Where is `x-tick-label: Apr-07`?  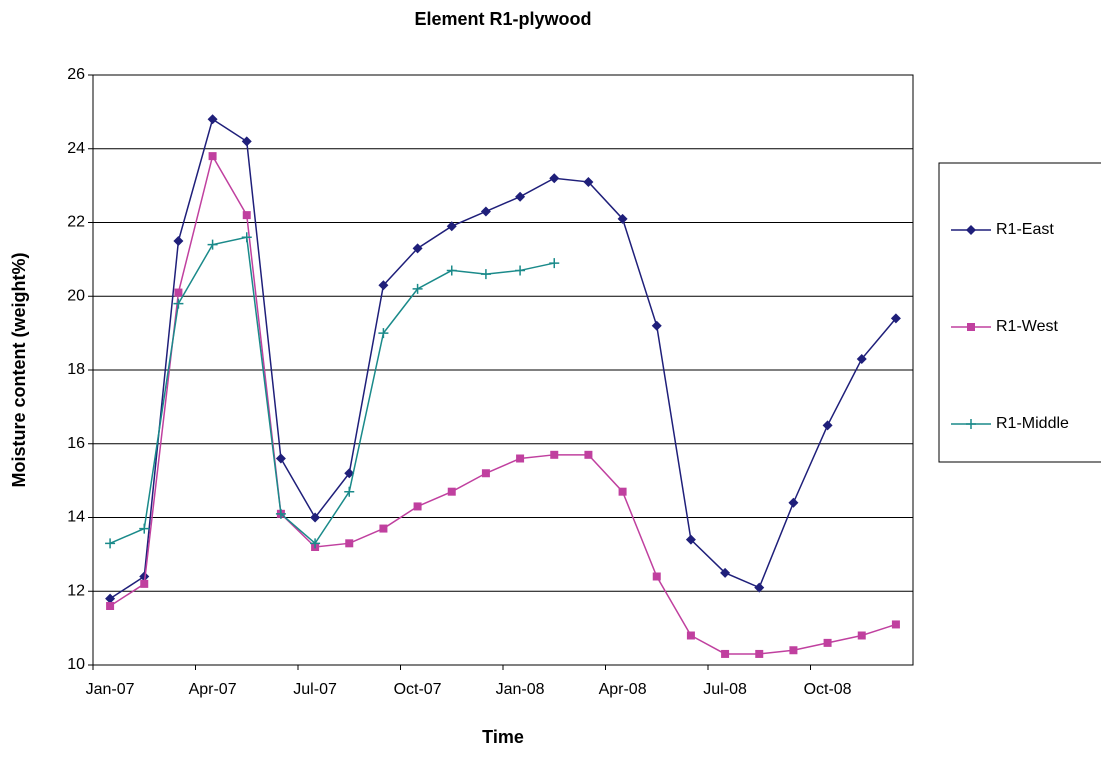 x-tick-label: Apr-07 is located at coordinates (213, 689).